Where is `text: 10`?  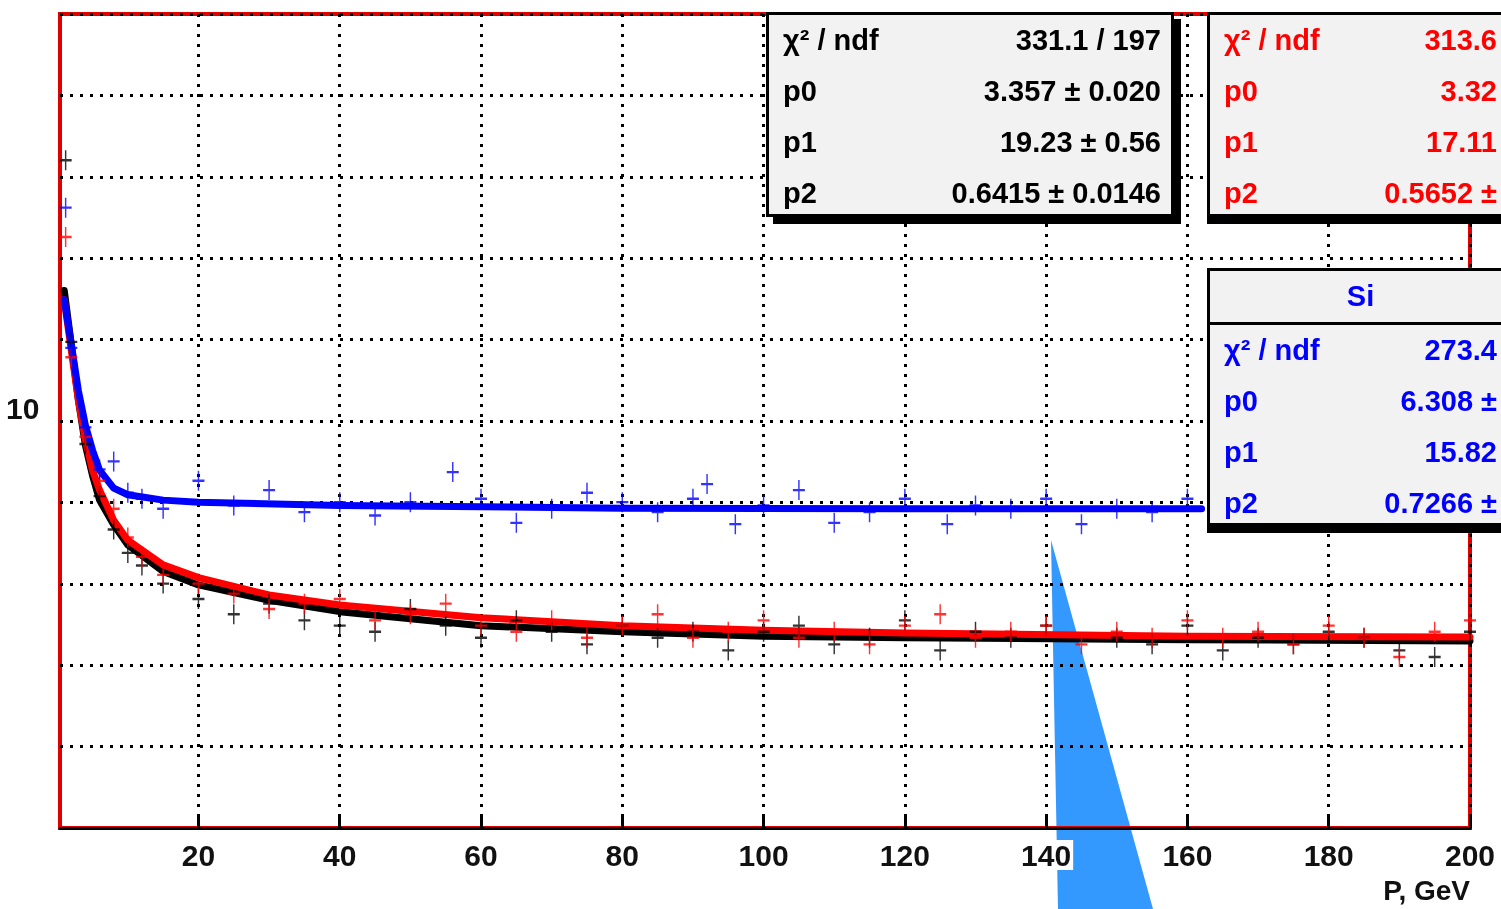 text: 10 is located at coordinates (23, 409).